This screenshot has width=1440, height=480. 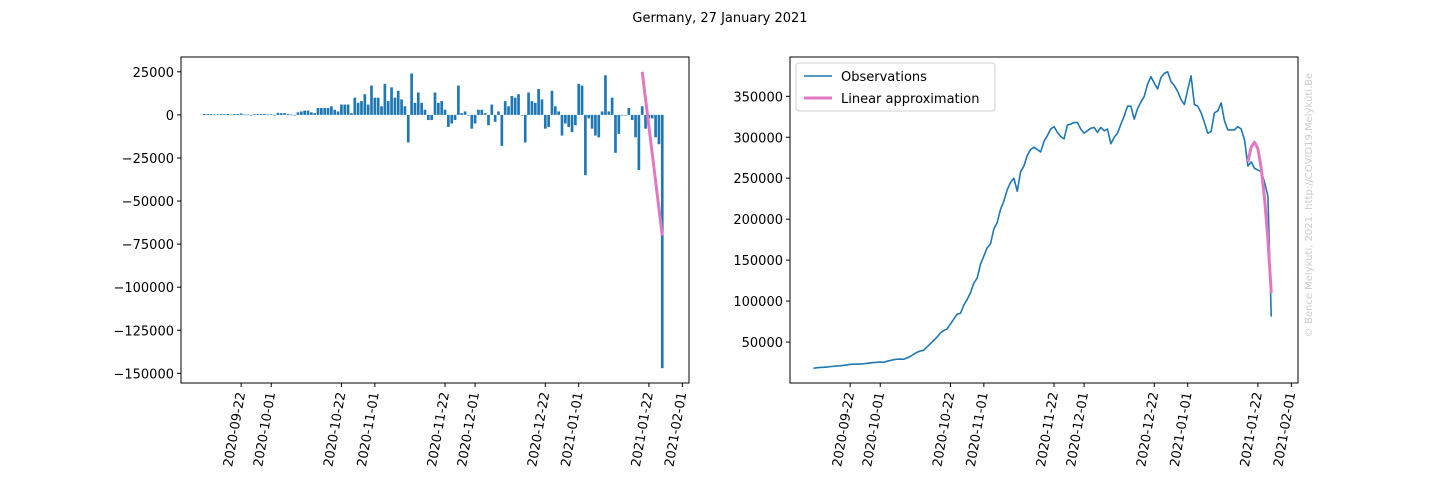 I want to click on y-tick-label: −50000, so click(x=148, y=202).